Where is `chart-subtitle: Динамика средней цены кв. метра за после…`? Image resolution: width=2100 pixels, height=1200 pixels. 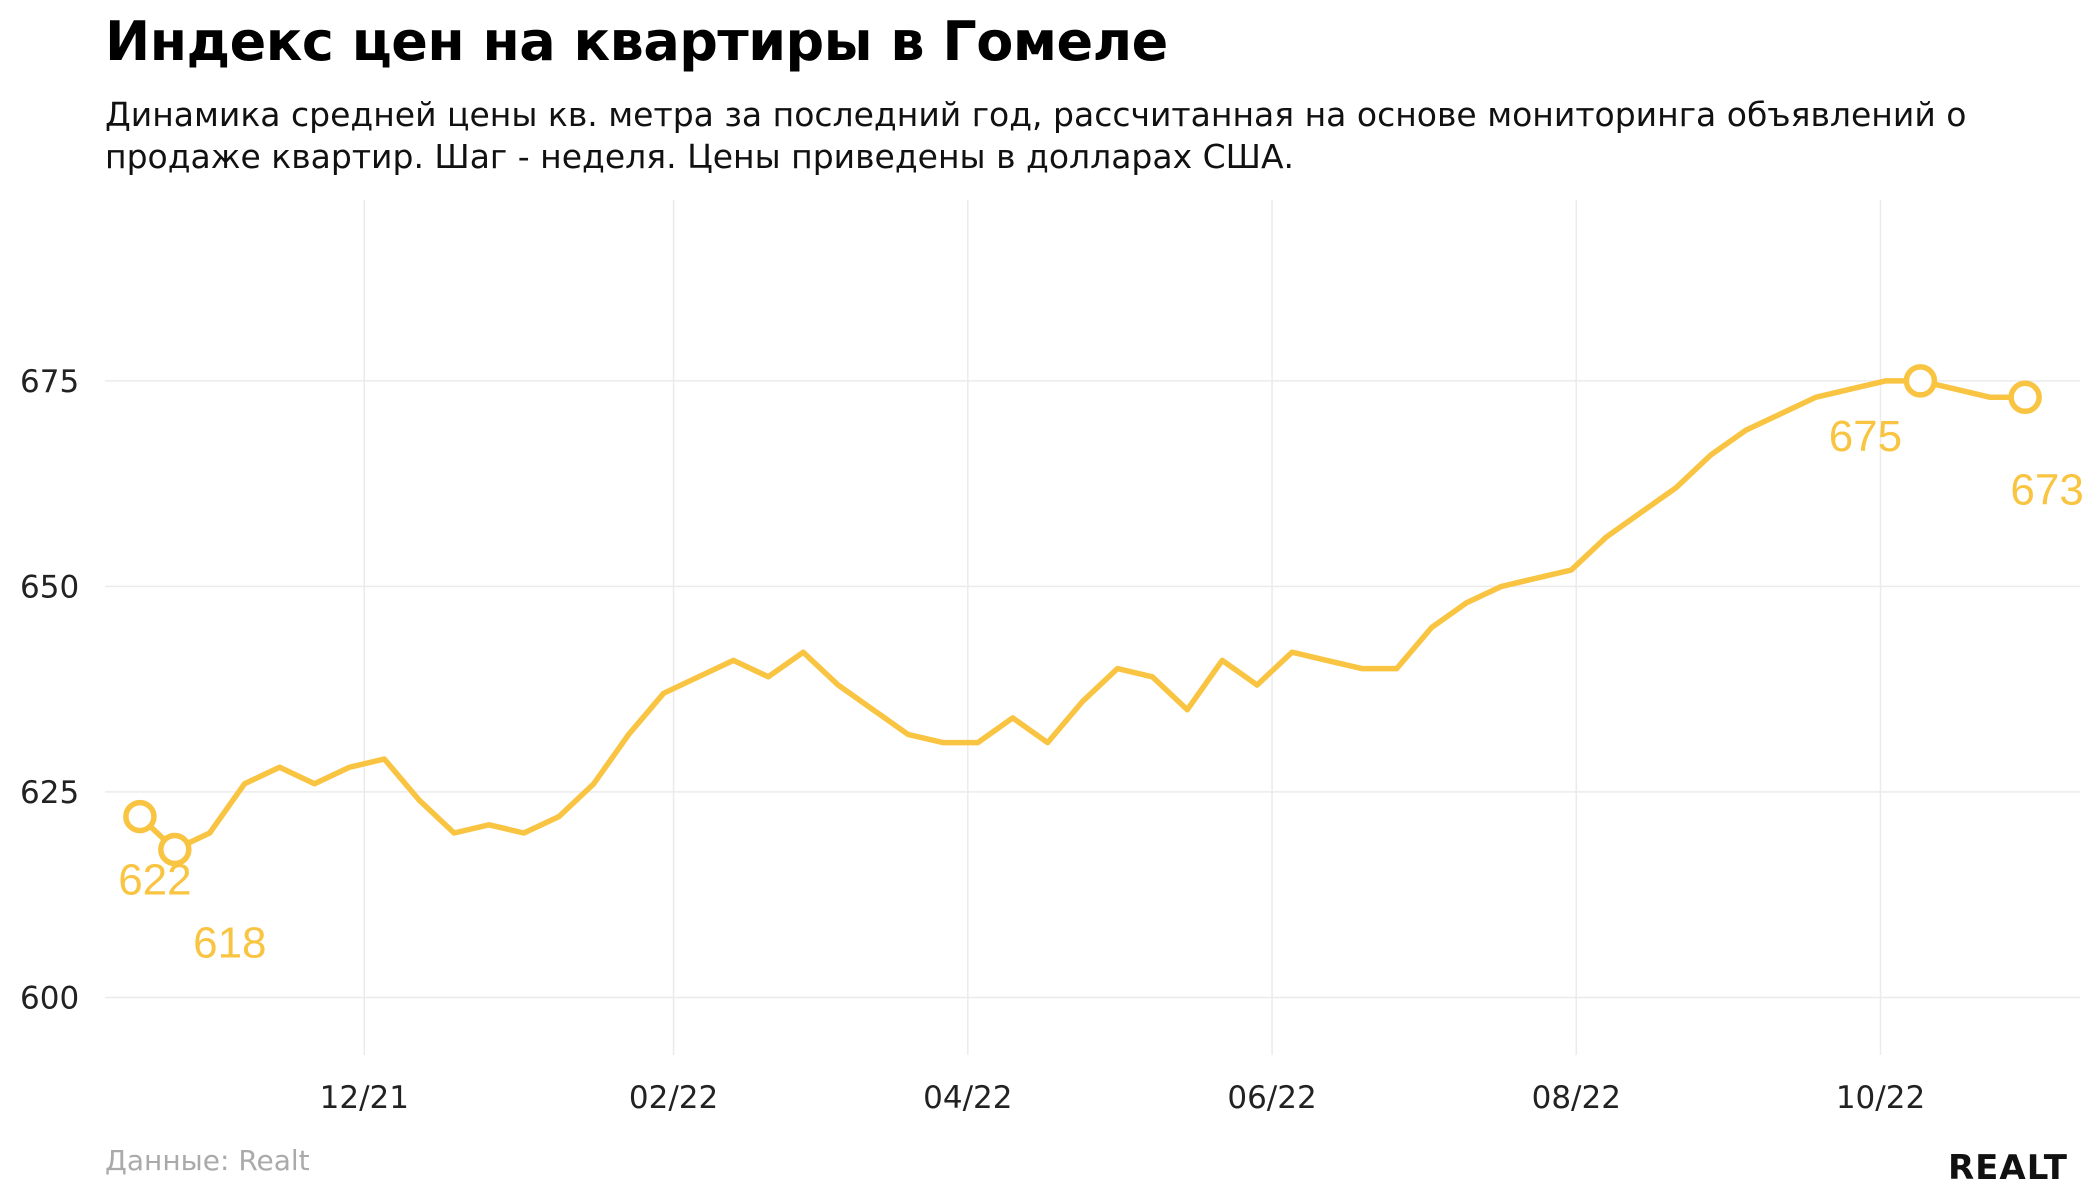 chart-subtitle: Динамика средней цены кв. метра за после… is located at coordinates (1036, 135).